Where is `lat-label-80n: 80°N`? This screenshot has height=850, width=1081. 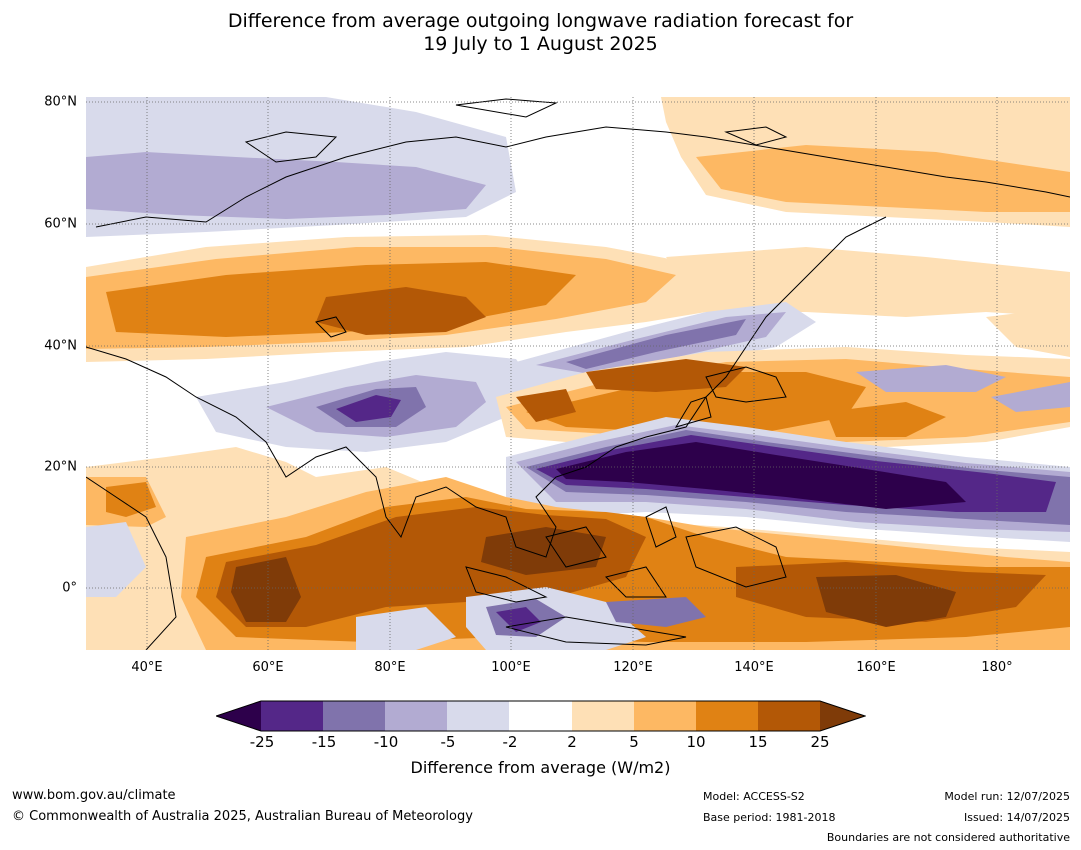
lat-label-80n: 80°N is located at coordinates (60, 102).